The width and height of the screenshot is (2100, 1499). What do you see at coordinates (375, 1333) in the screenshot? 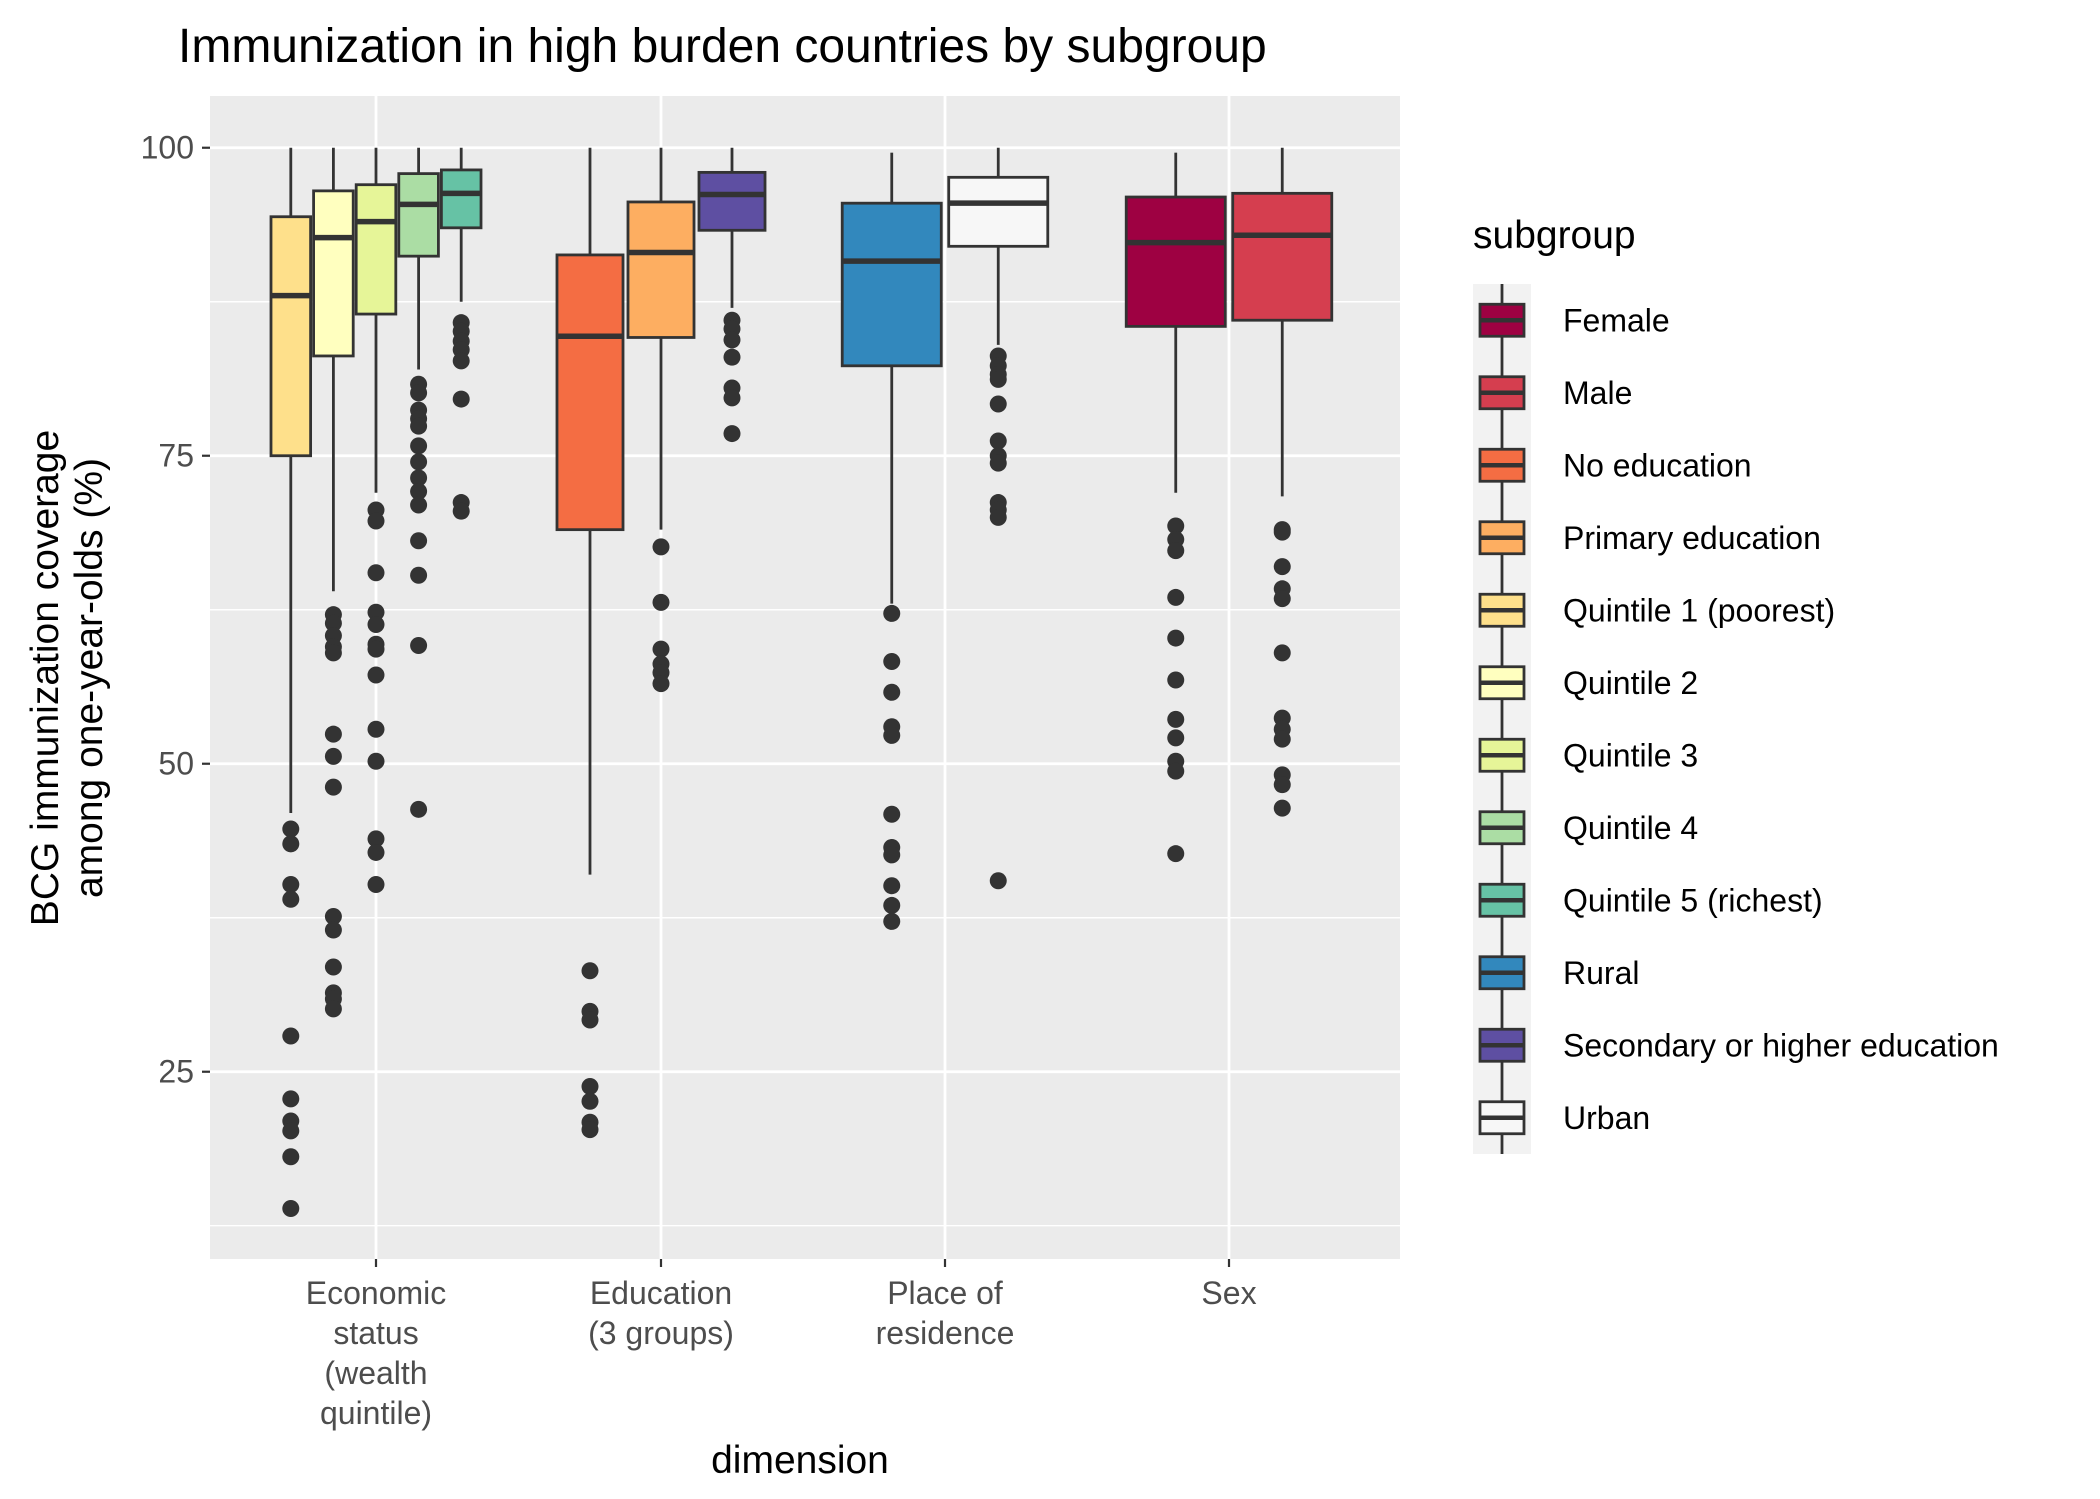
I see `x-tick-label-econ-line-2: status` at bounding box center [375, 1333].